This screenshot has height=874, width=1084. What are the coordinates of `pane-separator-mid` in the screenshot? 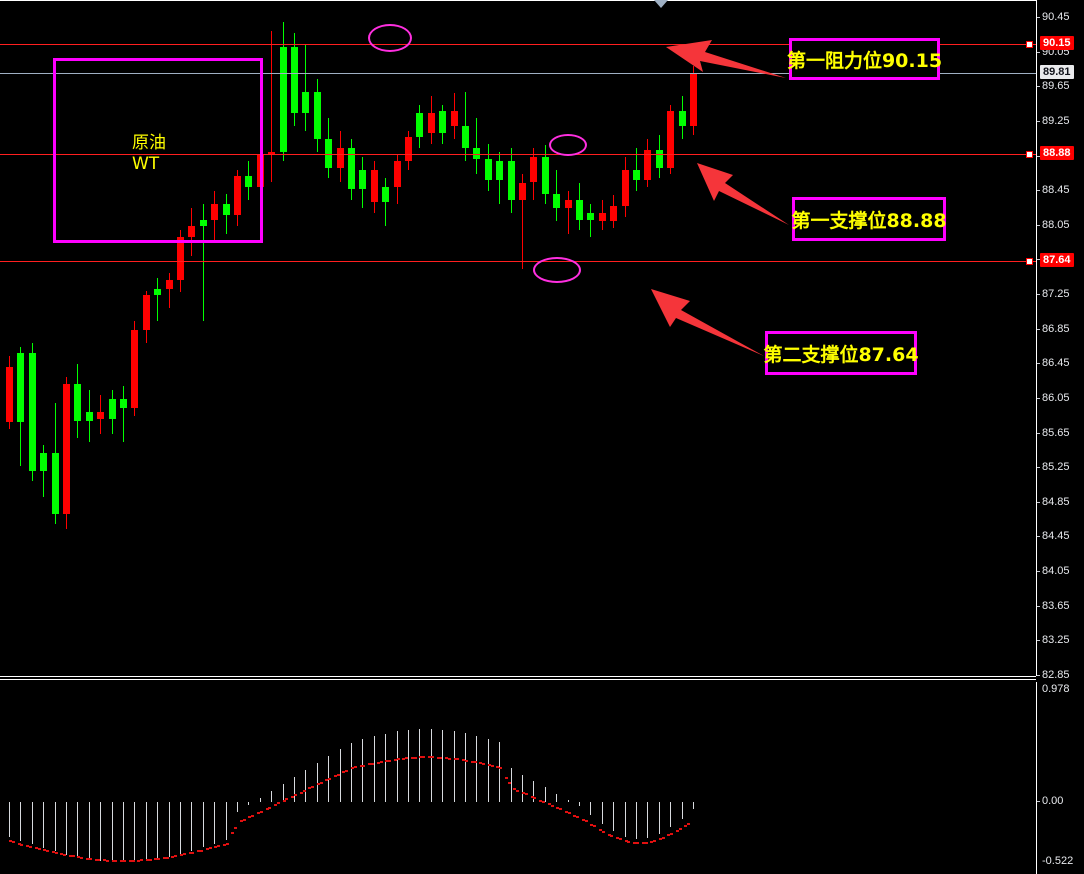 It's located at (518, 679).